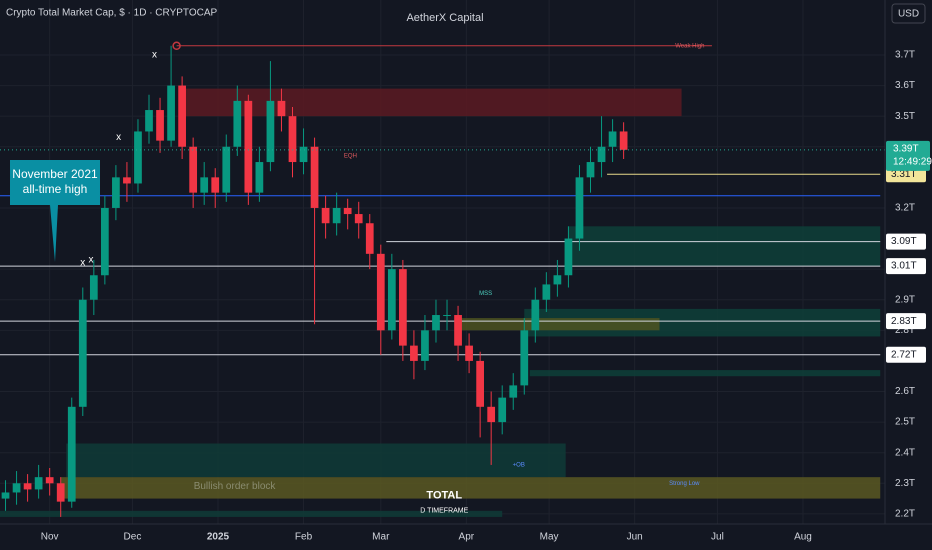 This screenshot has height=550, width=932. I want to click on annotation: TOTAL, so click(444, 495).